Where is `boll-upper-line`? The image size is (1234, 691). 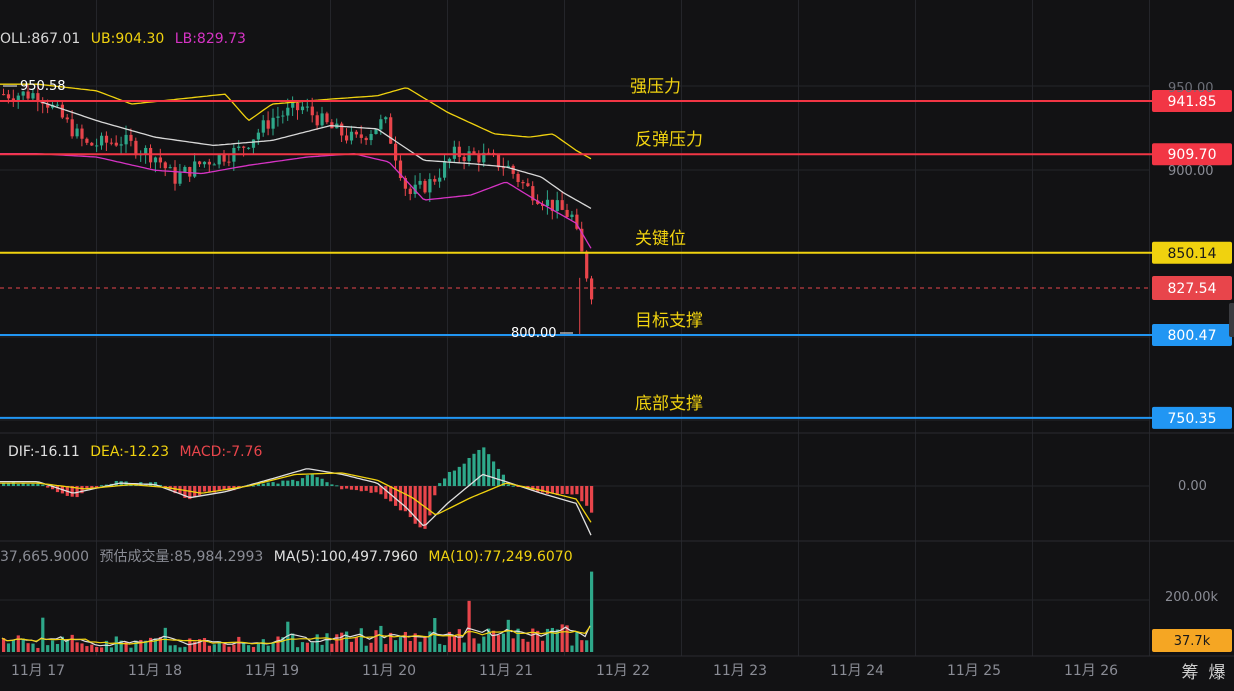
boll-upper-line is located at coordinates (296, 121).